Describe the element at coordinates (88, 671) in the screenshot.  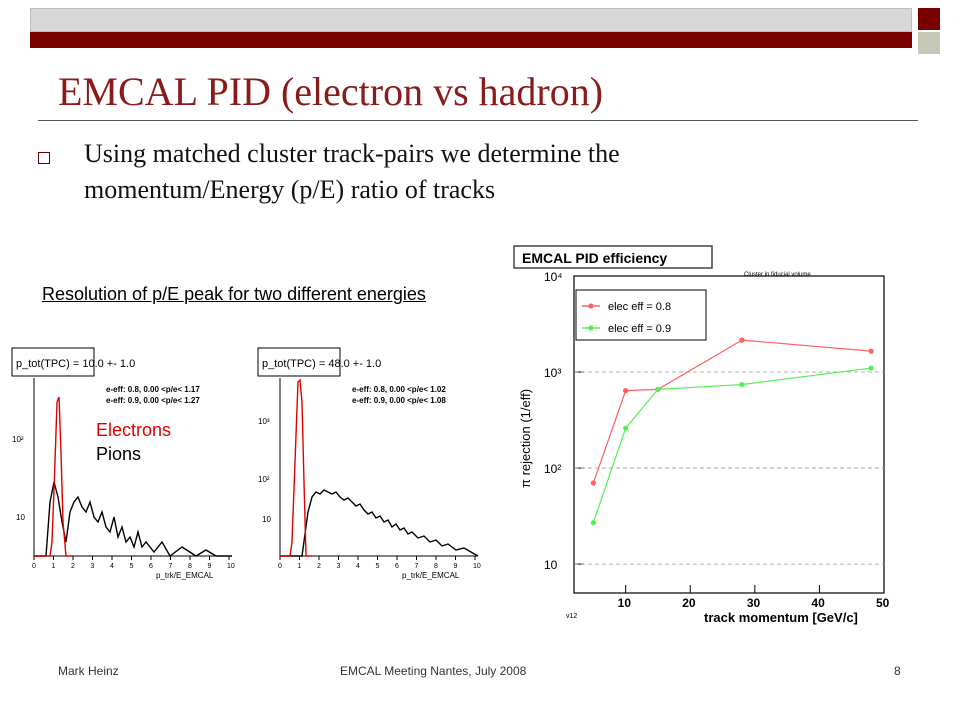
I see `footer-author: Mark Heinz` at that location.